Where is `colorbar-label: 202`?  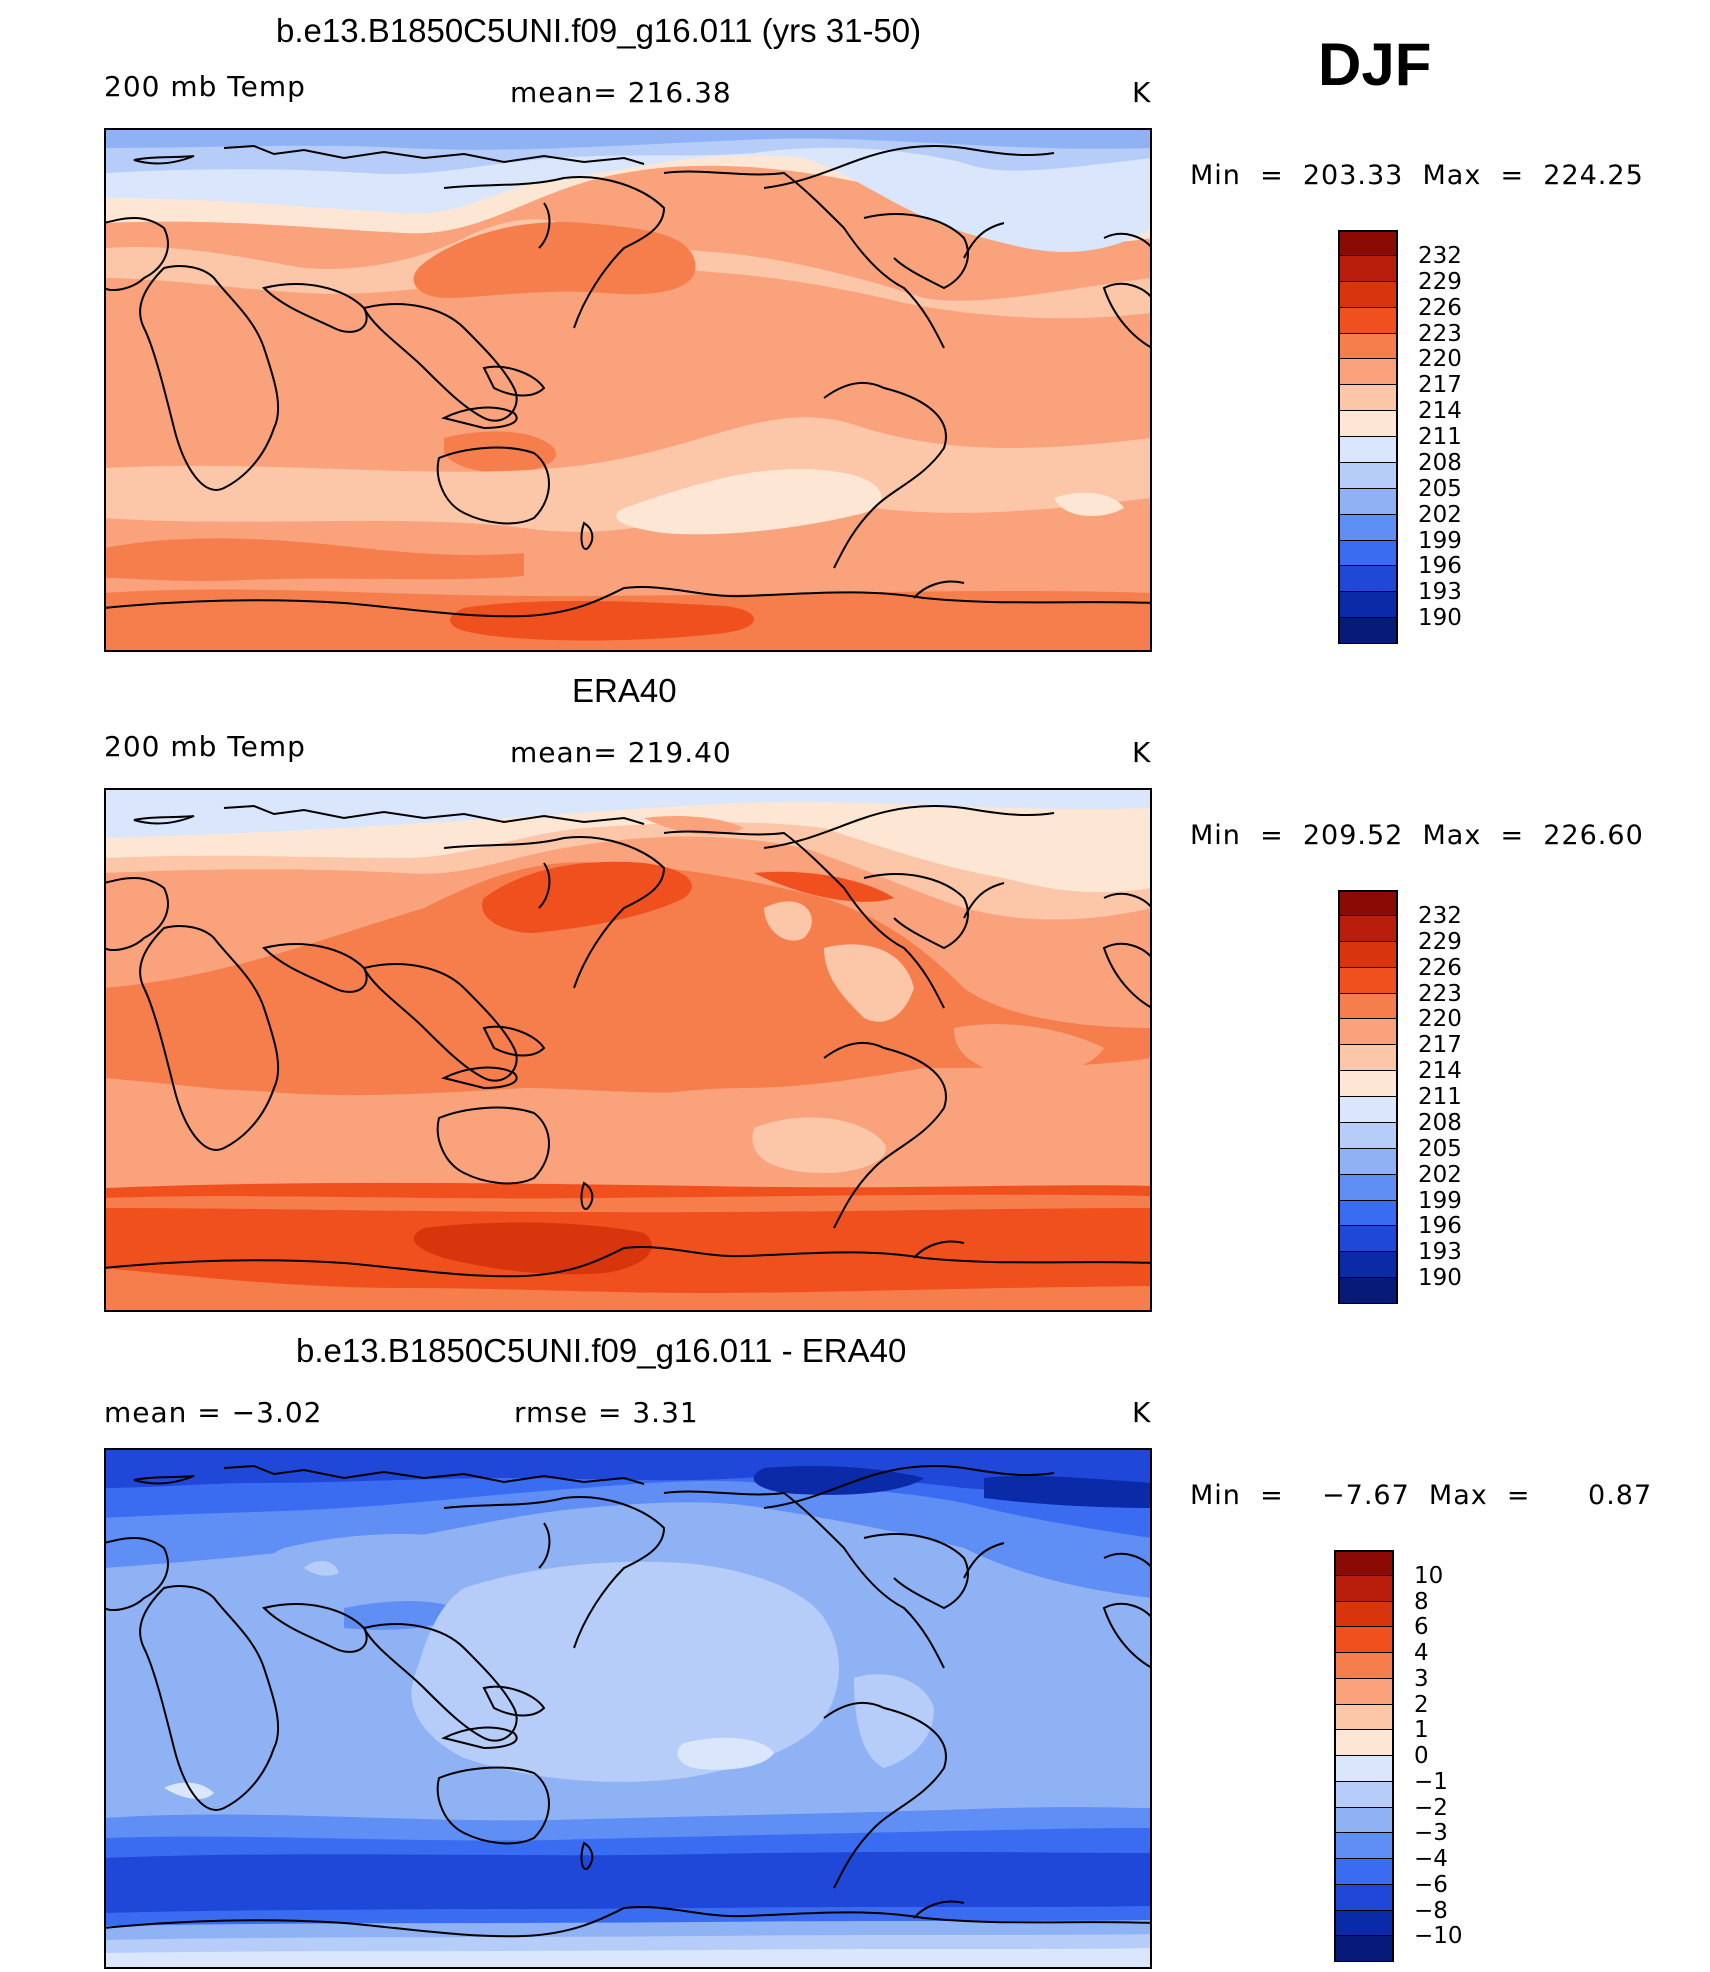
colorbar-label: 202 is located at coordinates (1440, 1174).